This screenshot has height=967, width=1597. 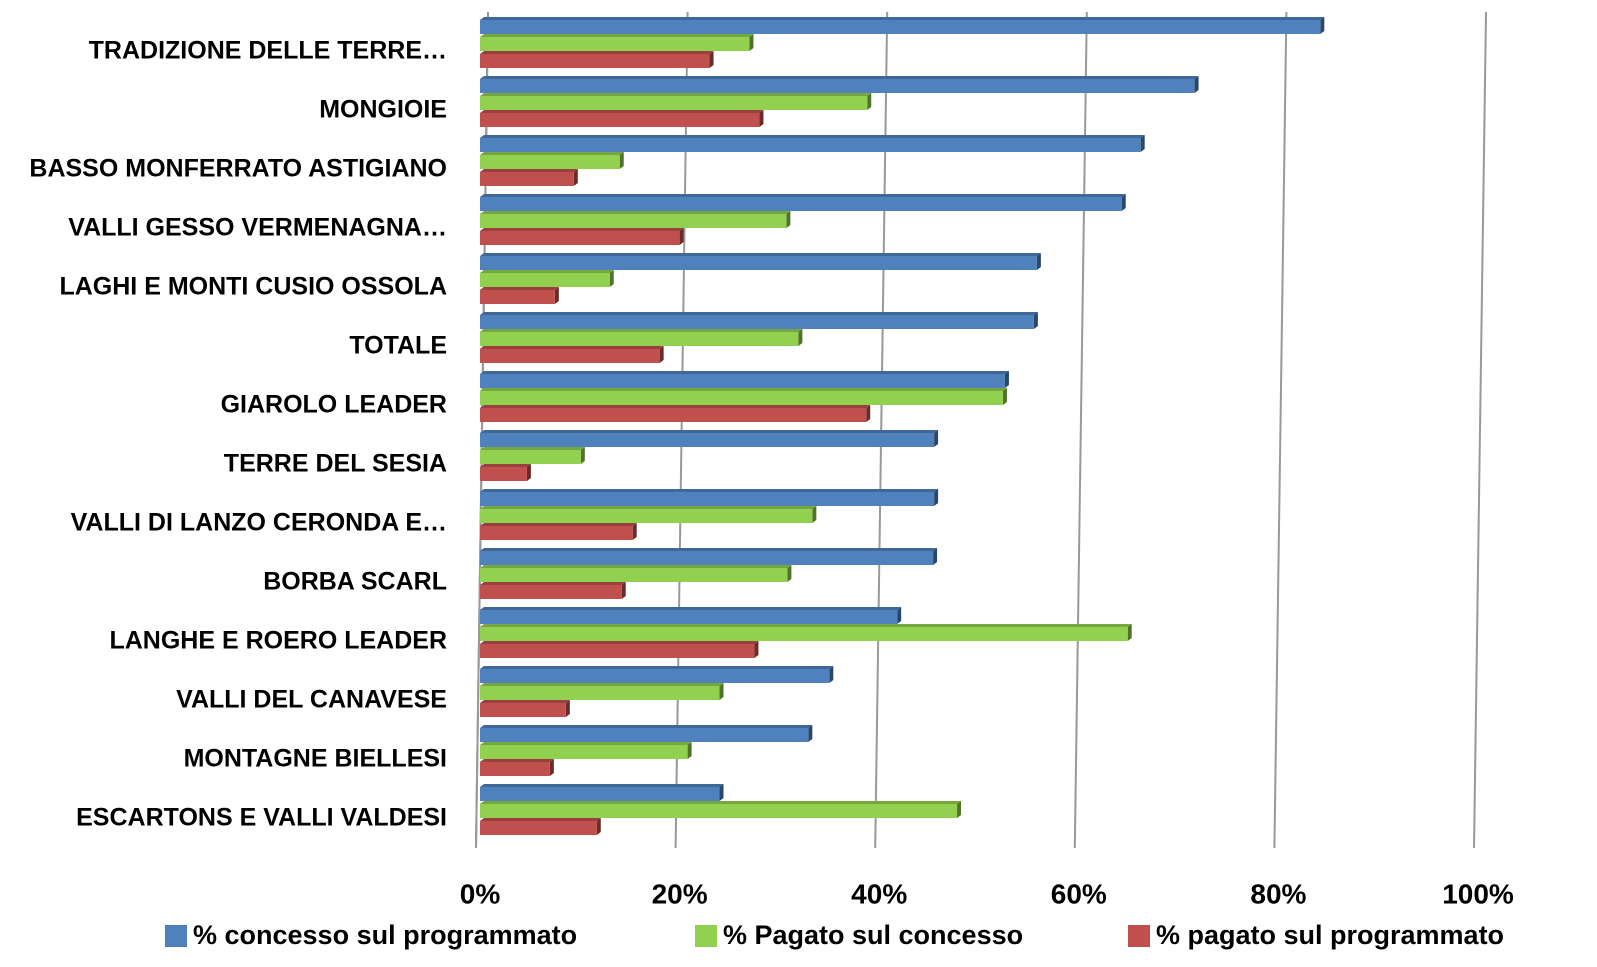 I want to click on x-tick-label: 0%, so click(x=480, y=893).